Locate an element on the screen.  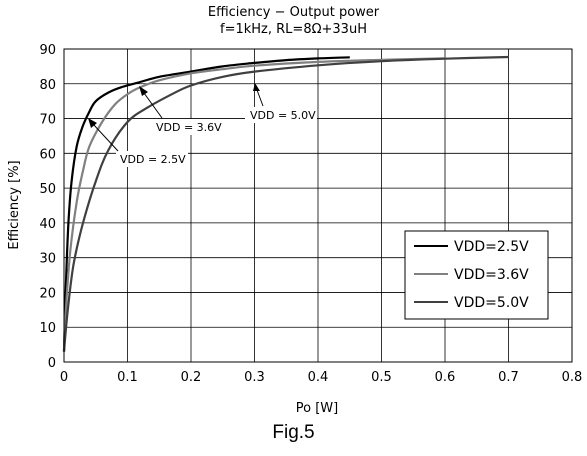
annotation-label-vdd-3-6: VDD = 3.6V is located at coordinates (189, 127).